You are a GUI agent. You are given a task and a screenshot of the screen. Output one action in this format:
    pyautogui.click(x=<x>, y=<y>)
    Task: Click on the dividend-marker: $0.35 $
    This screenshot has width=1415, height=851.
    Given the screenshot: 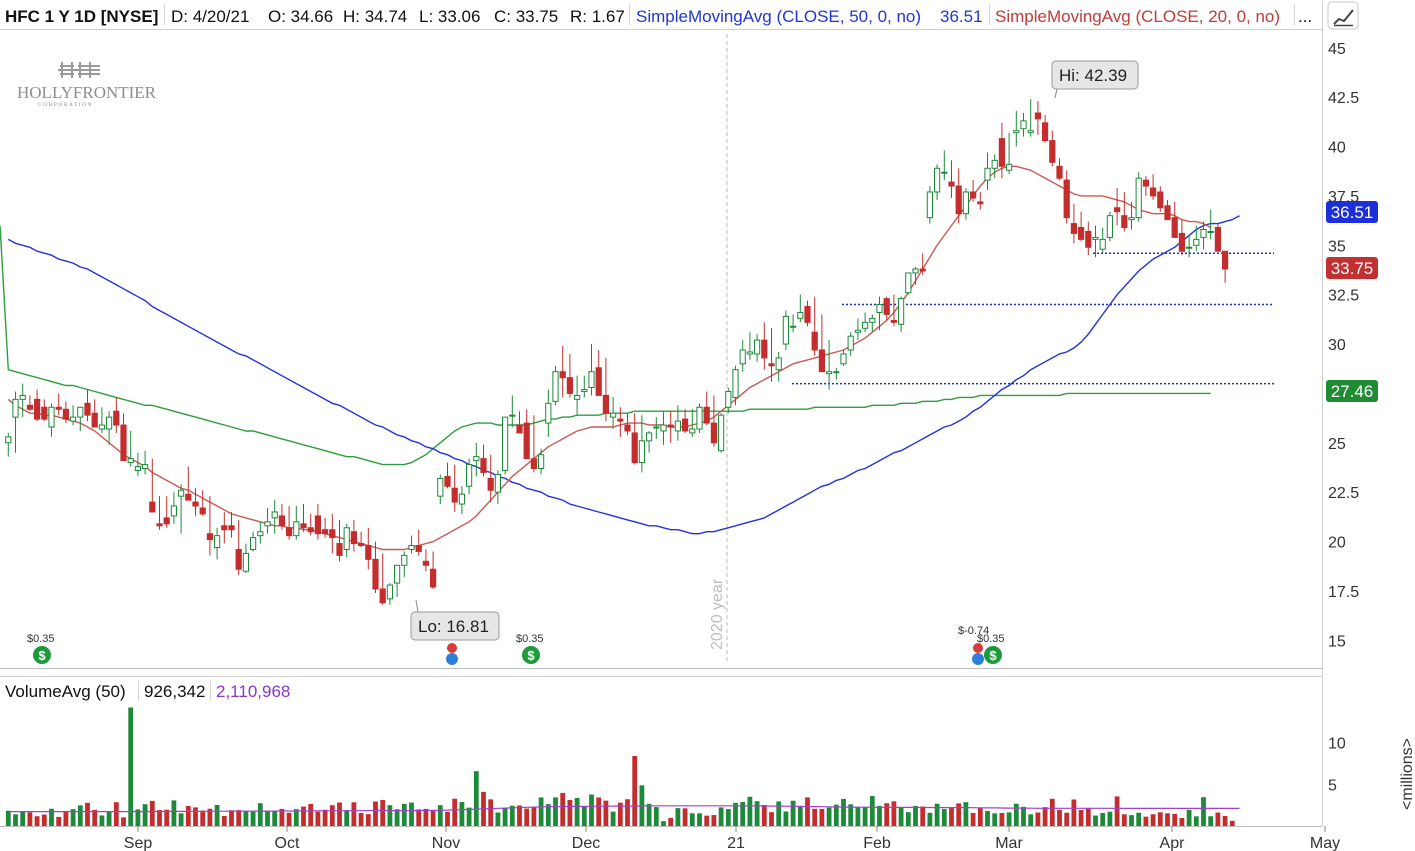 What is the action you would take?
    pyautogui.click(x=530, y=648)
    